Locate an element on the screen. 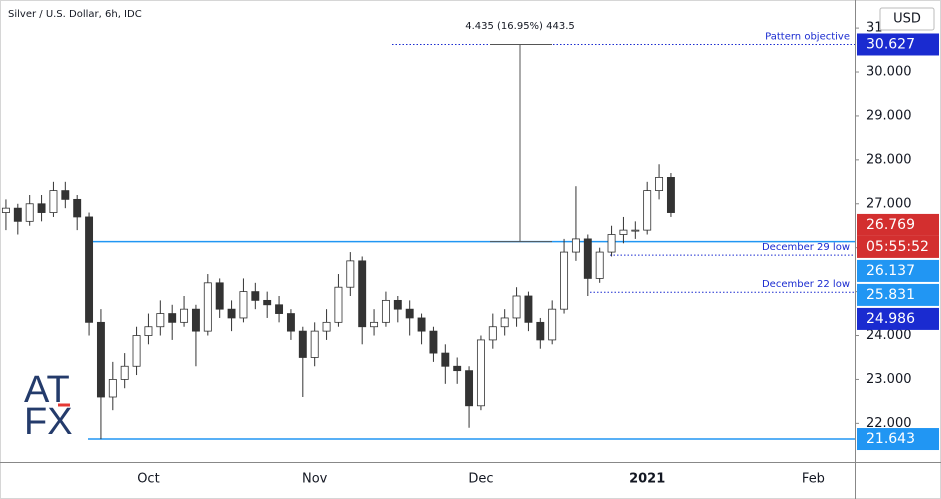  price-tag-label: 26.769 is located at coordinates (890, 225).